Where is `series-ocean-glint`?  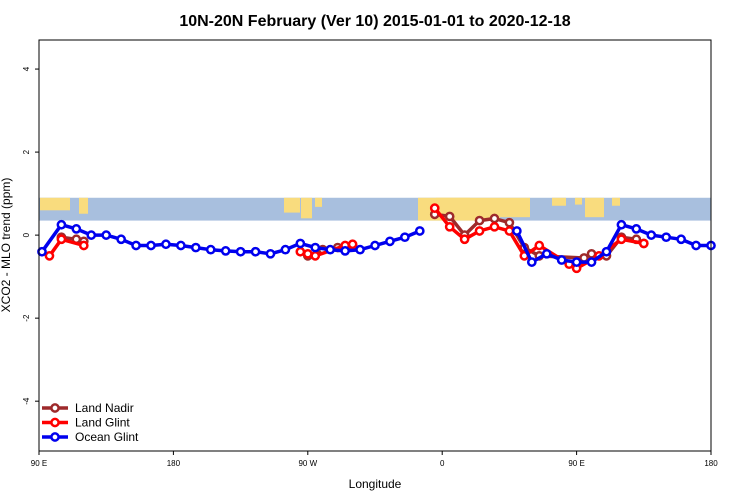
series-ocean-glint is located at coordinates (376, 243).